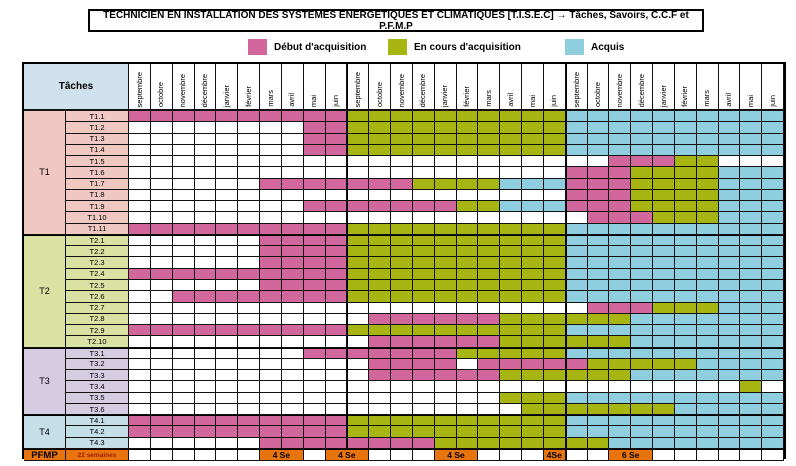 The image size is (796, 466). I want to click on month-header-label: juin, so click(554, 101).